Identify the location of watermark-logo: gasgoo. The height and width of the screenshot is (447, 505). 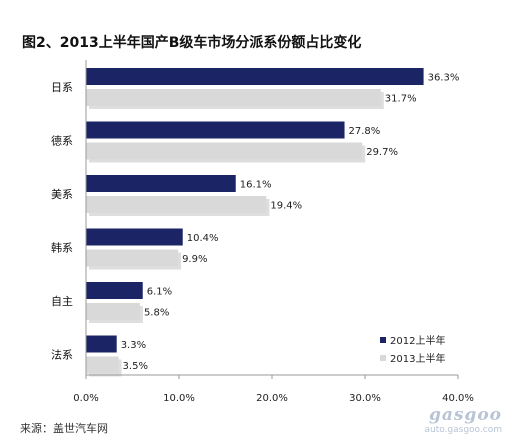
(465, 415).